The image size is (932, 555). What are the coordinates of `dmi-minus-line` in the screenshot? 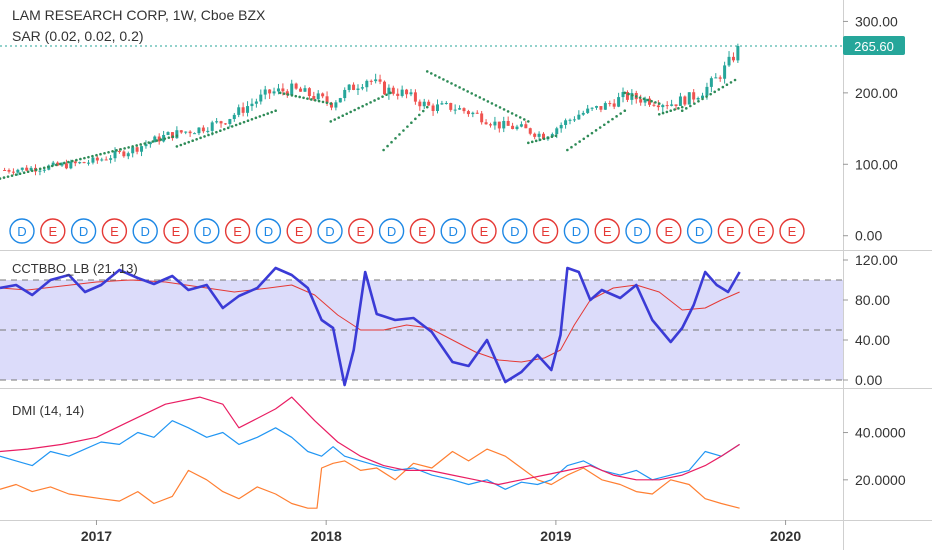 It's located at (370, 478).